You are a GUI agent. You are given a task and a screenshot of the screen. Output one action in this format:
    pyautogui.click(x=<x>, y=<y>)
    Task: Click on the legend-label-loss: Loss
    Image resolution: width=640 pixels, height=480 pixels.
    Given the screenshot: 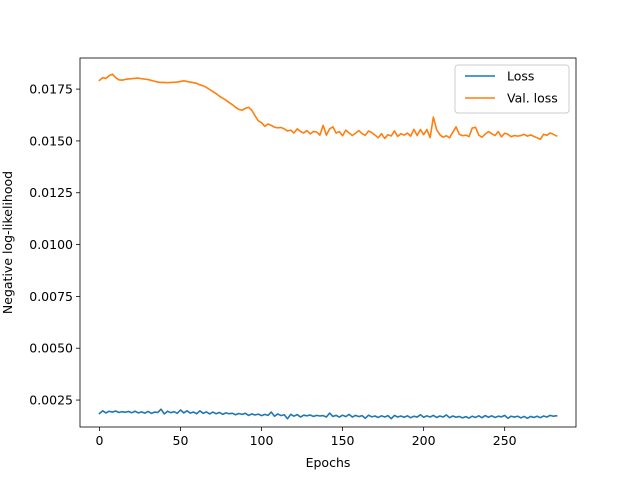 What is the action you would take?
    pyautogui.click(x=520, y=76)
    